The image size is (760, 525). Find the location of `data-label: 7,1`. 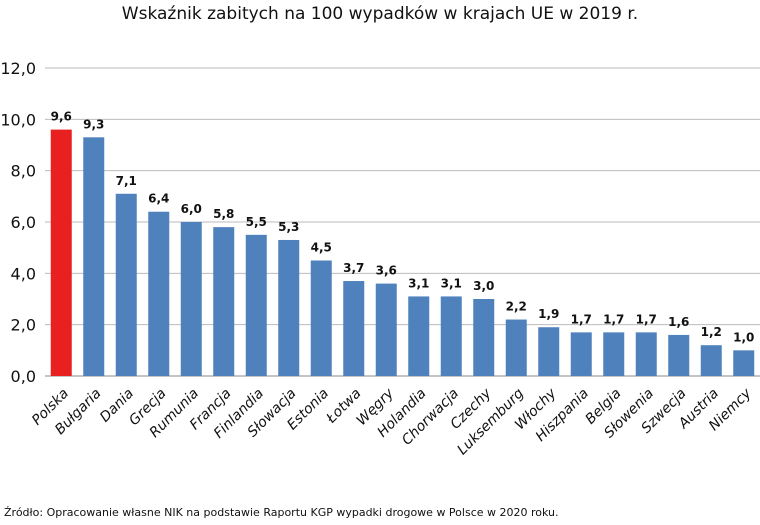

data-label: 7,1 is located at coordinates (126, 181).